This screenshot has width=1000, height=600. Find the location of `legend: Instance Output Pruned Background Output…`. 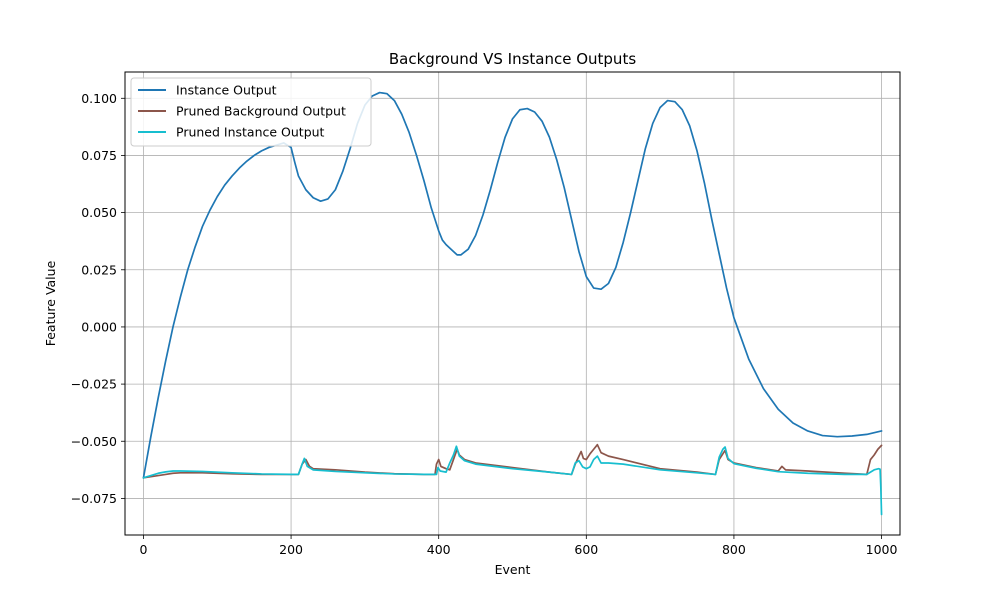

legend: Instance Output Pruned Background Output… is located at coordinates (251, 112).